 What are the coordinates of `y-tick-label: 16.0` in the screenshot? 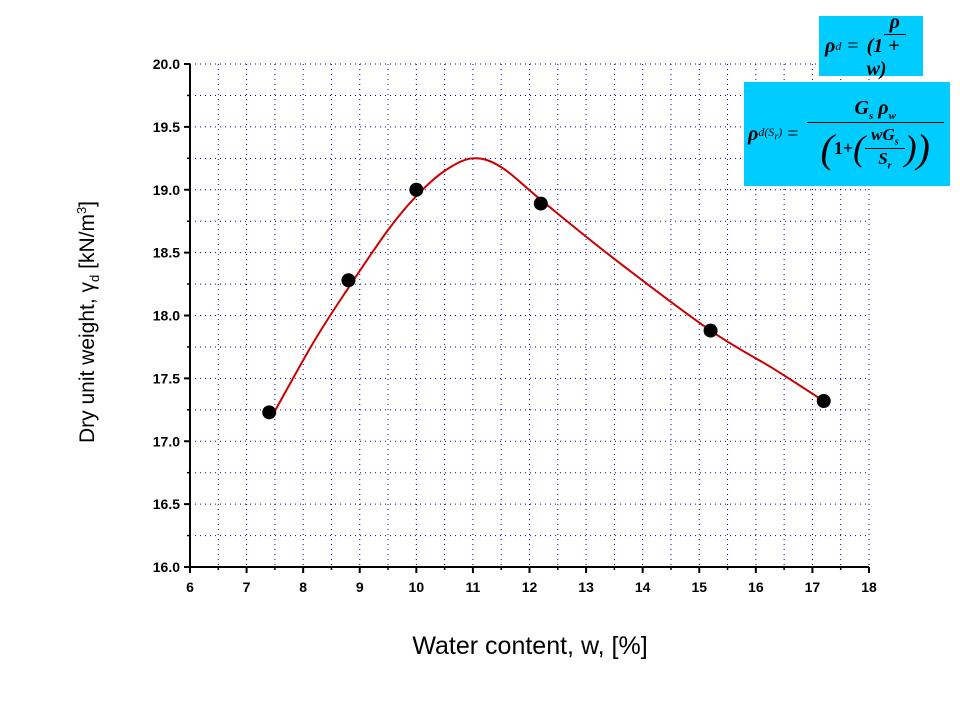 It's located at (166, 567).